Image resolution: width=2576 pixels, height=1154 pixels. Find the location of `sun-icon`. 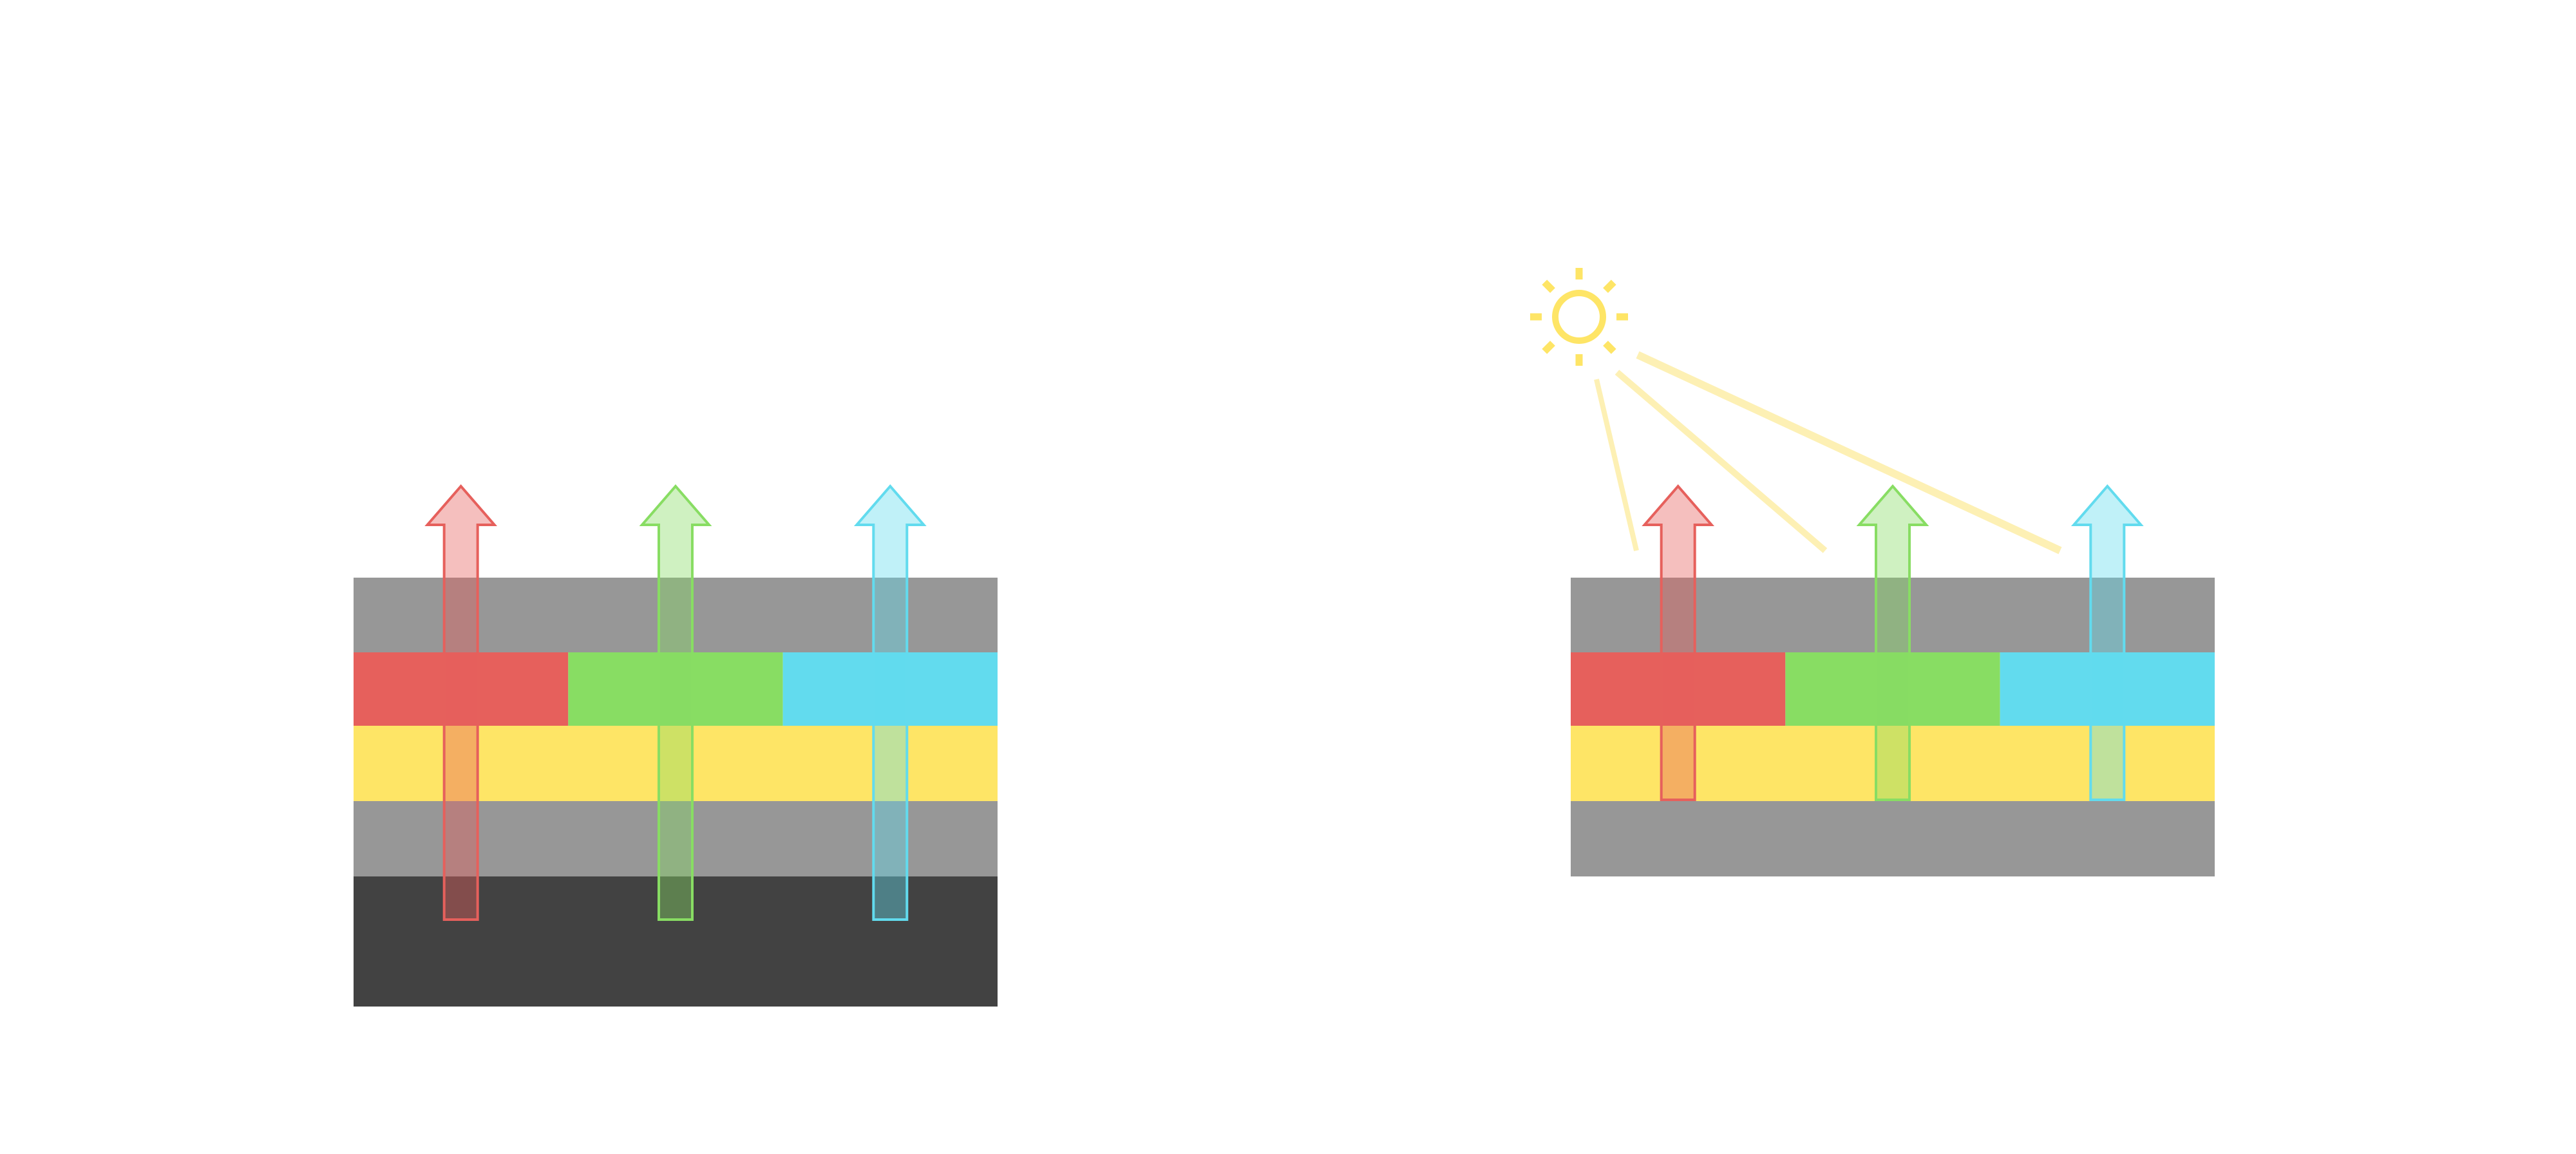

sun-icon is located at coordinates (1579, 317).